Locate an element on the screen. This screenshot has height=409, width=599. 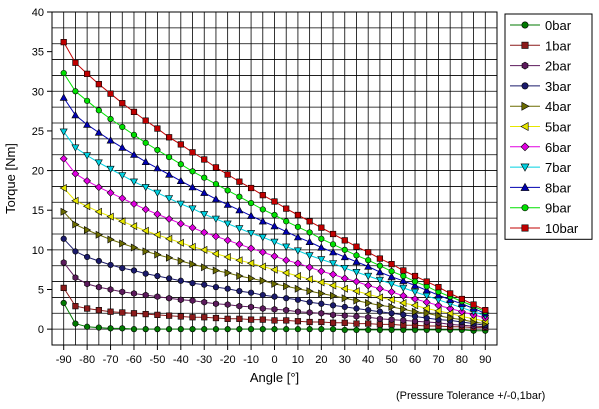
legend-label: 6bar is located at coordinates (558, 147).